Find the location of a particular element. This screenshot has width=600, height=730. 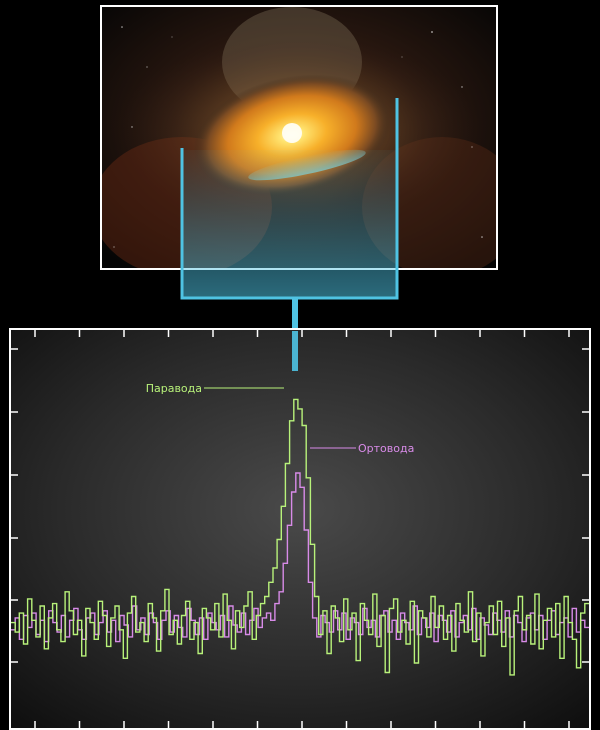

ortho-label: Ортовода is located at coordinates (386, 448).